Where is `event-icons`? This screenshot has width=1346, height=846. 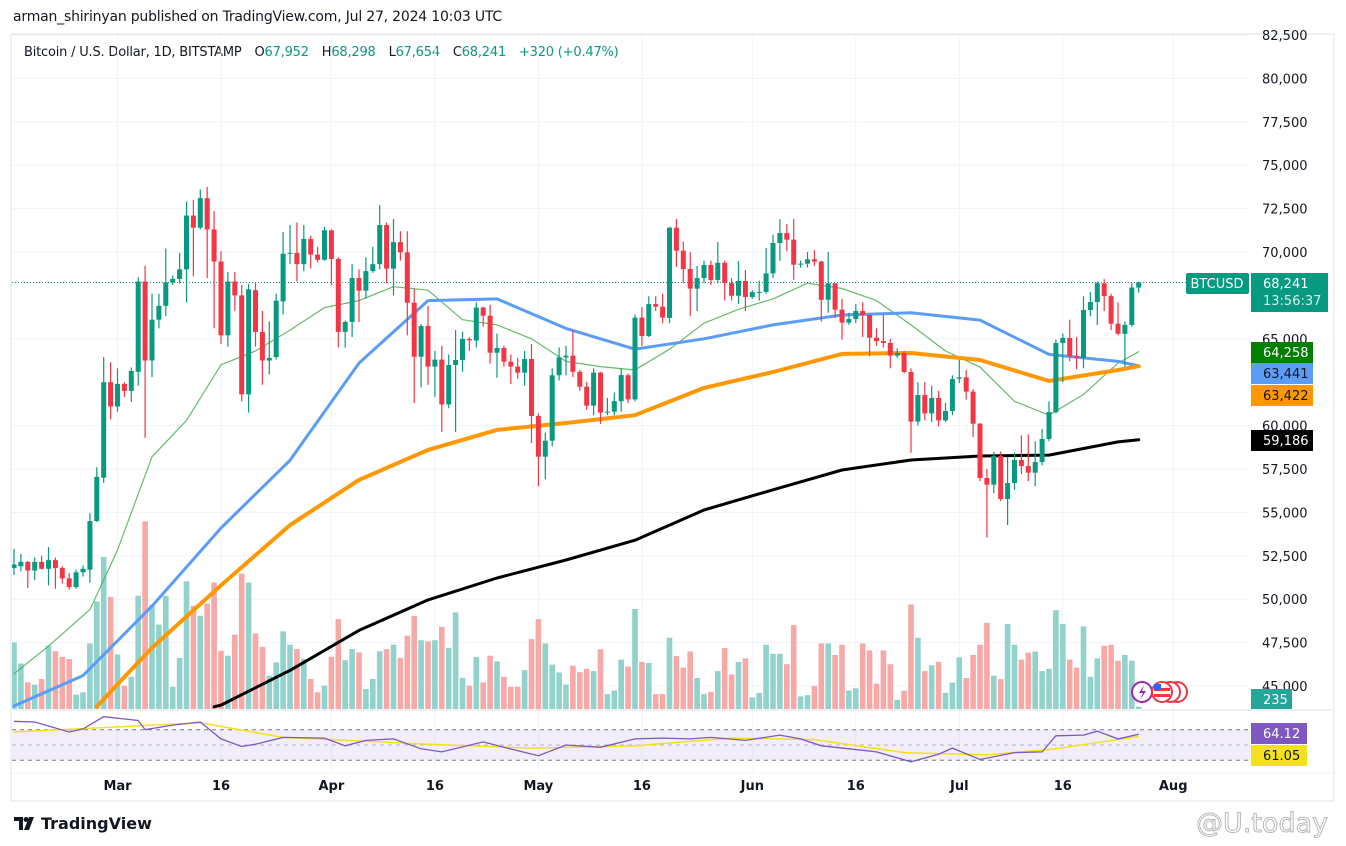 event-icons is located at coordinates (1159, 692).